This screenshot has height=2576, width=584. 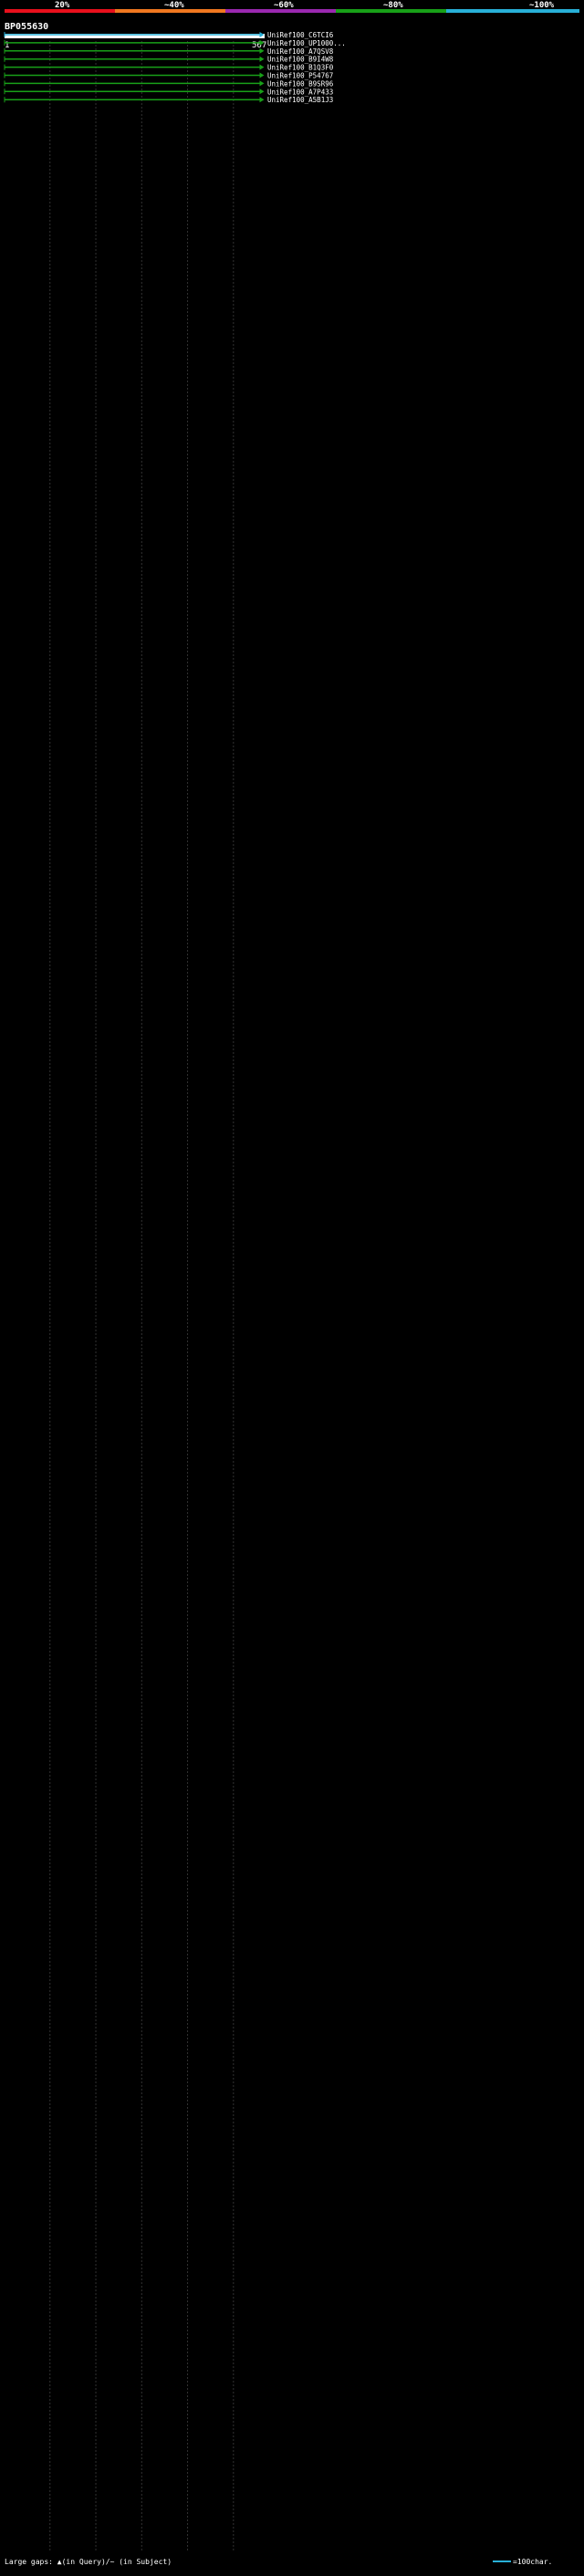 What do you see at coordinates (300, 60) in the screenshot?
I see `hit-label: UniRef100_B9I4W8` at bounding box center [300, 60].